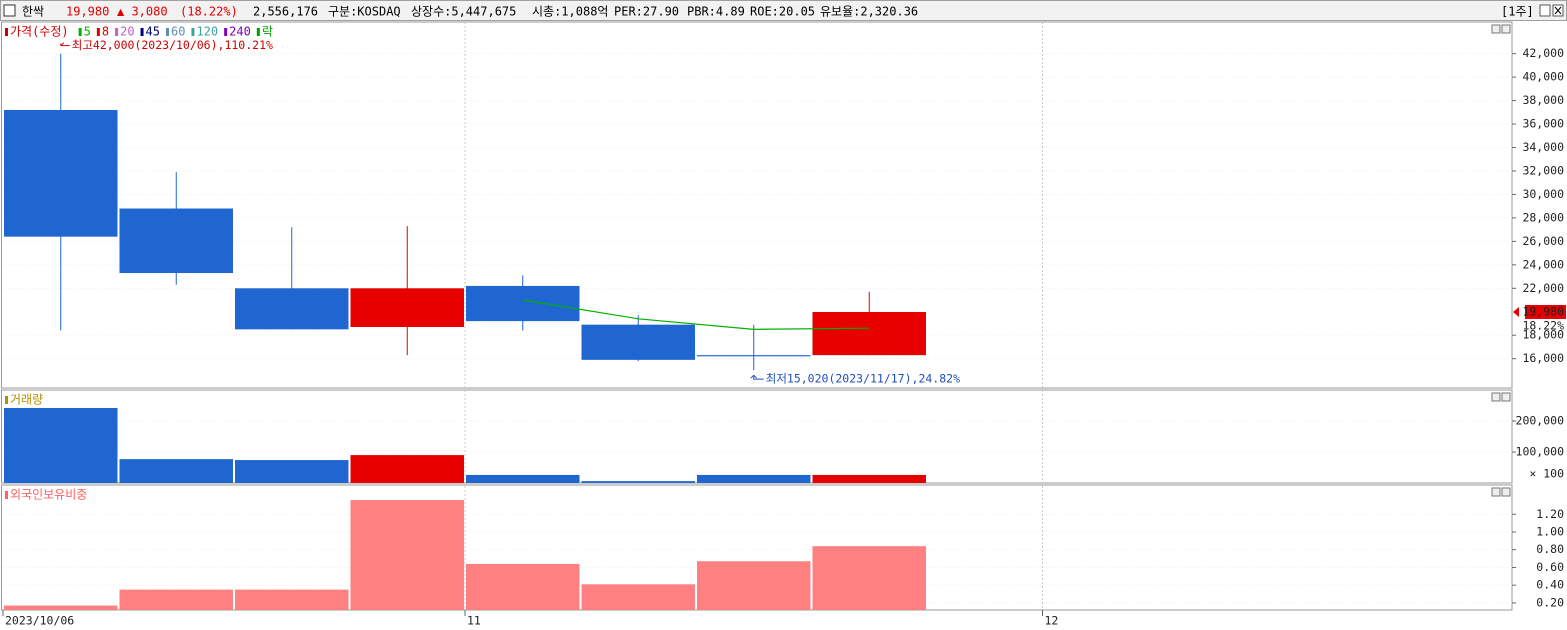 This screenshot has width=1567, height=630. I want to click on low-arrow, so click(757, 377).